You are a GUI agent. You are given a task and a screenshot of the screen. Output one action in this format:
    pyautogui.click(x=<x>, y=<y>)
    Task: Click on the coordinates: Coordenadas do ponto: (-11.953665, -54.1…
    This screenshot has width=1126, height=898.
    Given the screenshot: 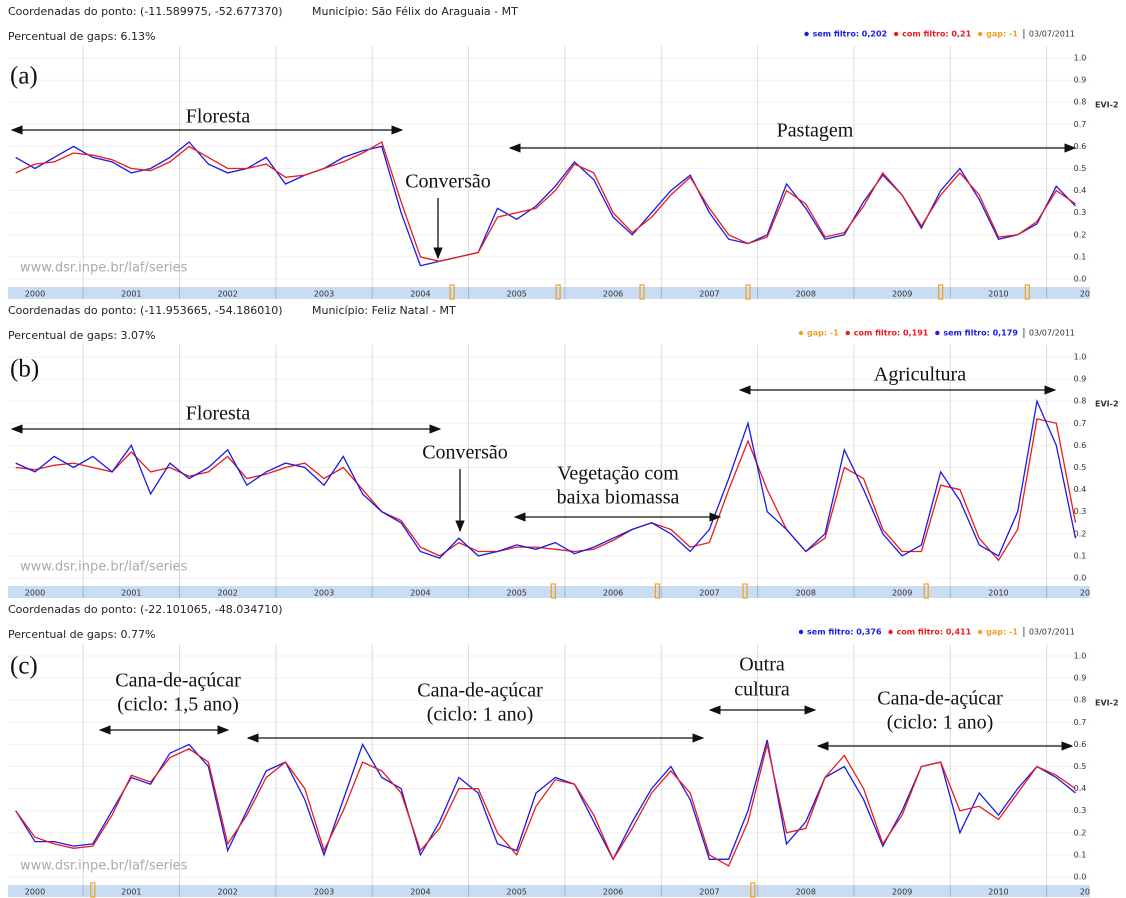 What is the action you would take?
    pyautogui.click(x=145, y=310)
    